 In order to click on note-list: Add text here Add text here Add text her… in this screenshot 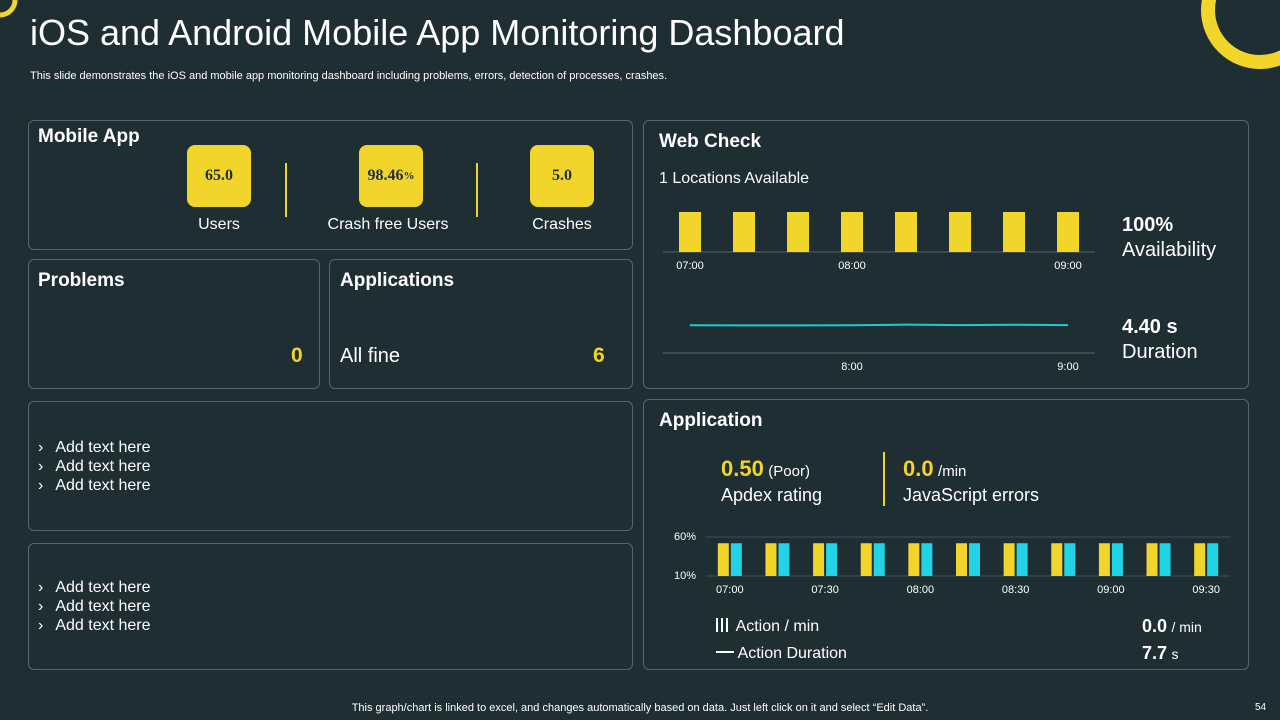, I will do `click(94, 606)`.